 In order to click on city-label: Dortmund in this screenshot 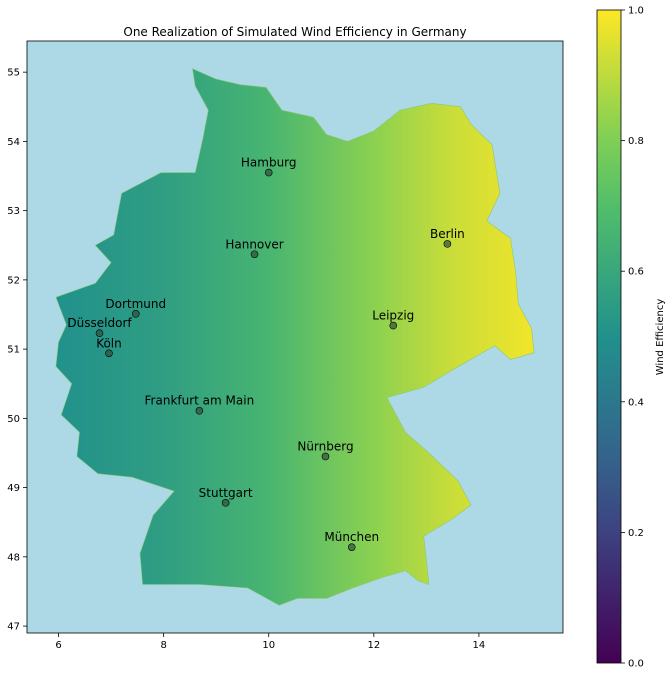, I will do `click(135, 304)`.